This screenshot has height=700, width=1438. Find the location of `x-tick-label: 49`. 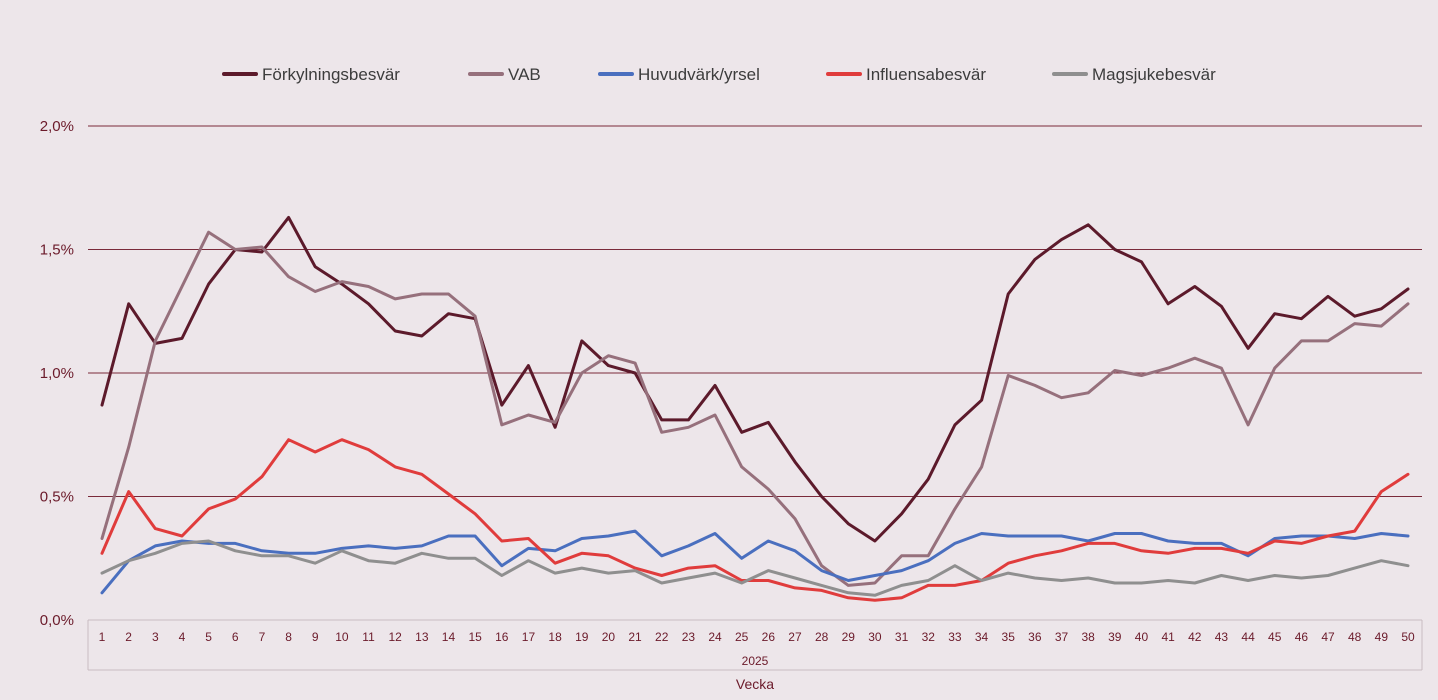

x-tick-label: 49 is located at coordinates (1382, 637).